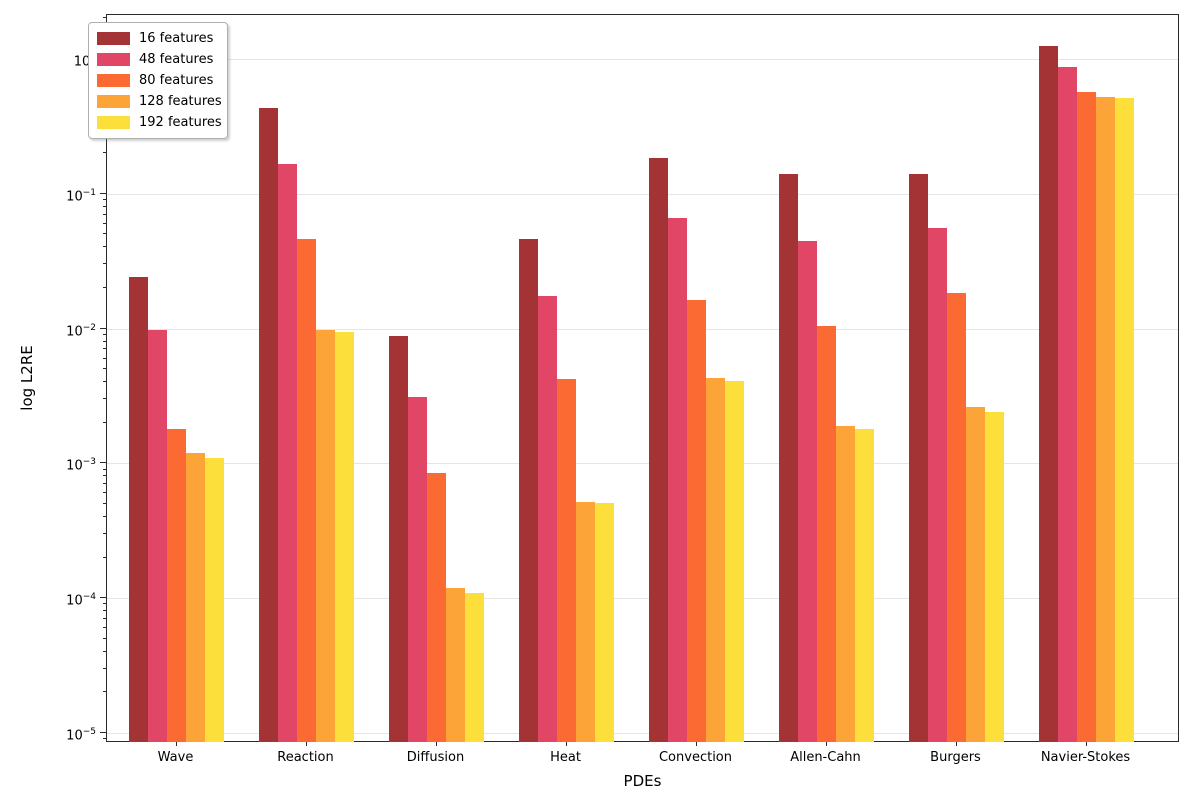 Image resolution: width=1200 pixels, height=800 pixels. What do you see at coordinates (27, 378) in the screenshot?
I see `y-axis-label: log L2RE` at bounding box center [27, 378].